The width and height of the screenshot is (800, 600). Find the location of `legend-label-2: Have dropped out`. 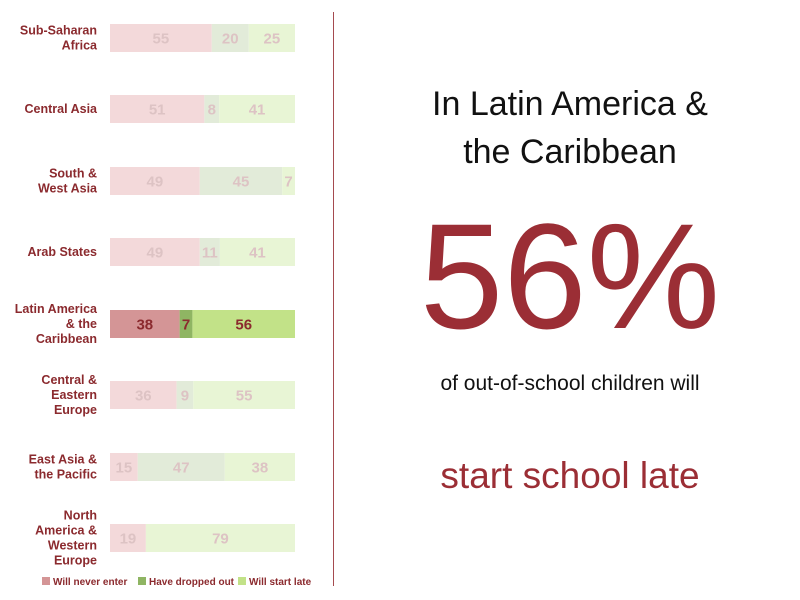

legend-label-2: Have dropped out is located at coordinates (192, 582).